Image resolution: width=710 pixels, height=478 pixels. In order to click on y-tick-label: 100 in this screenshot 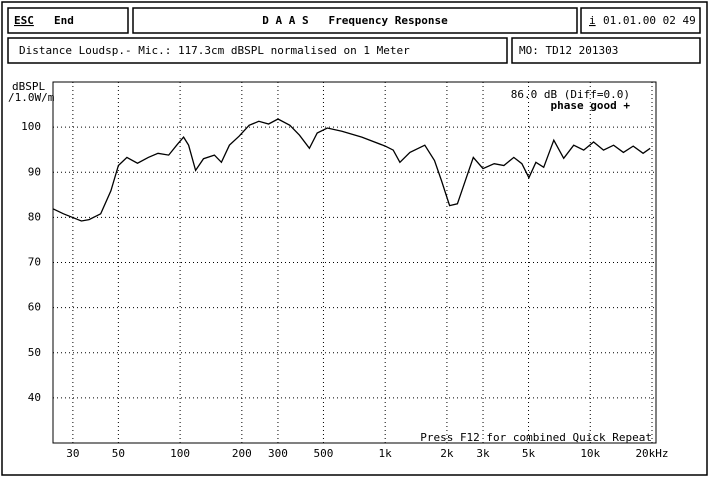, I will do `click(31, 126)`.